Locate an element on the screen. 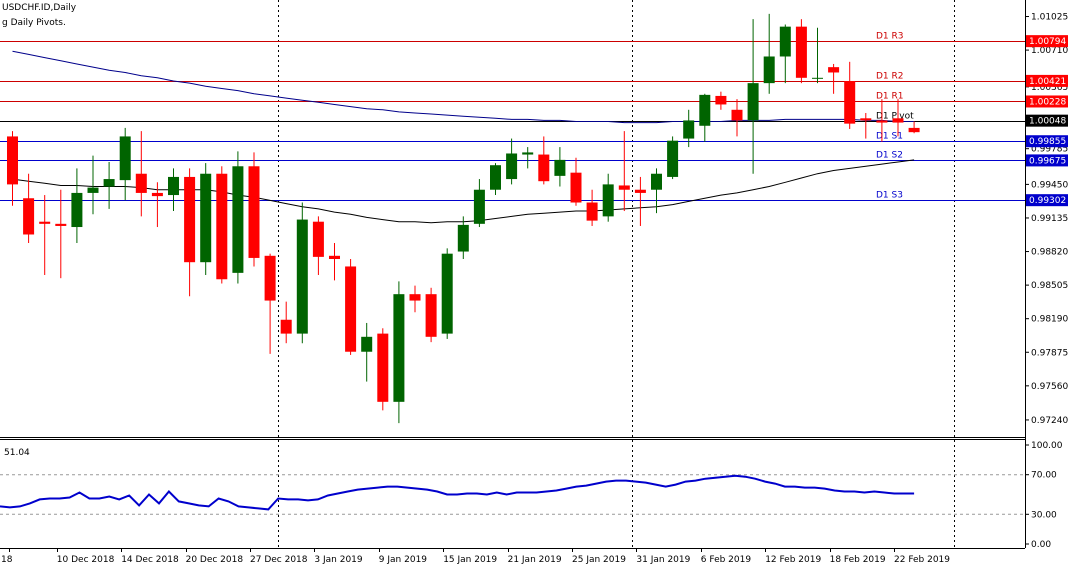  time-tick-label: 22 Feb 2019 is located at coordinates (922, 560).